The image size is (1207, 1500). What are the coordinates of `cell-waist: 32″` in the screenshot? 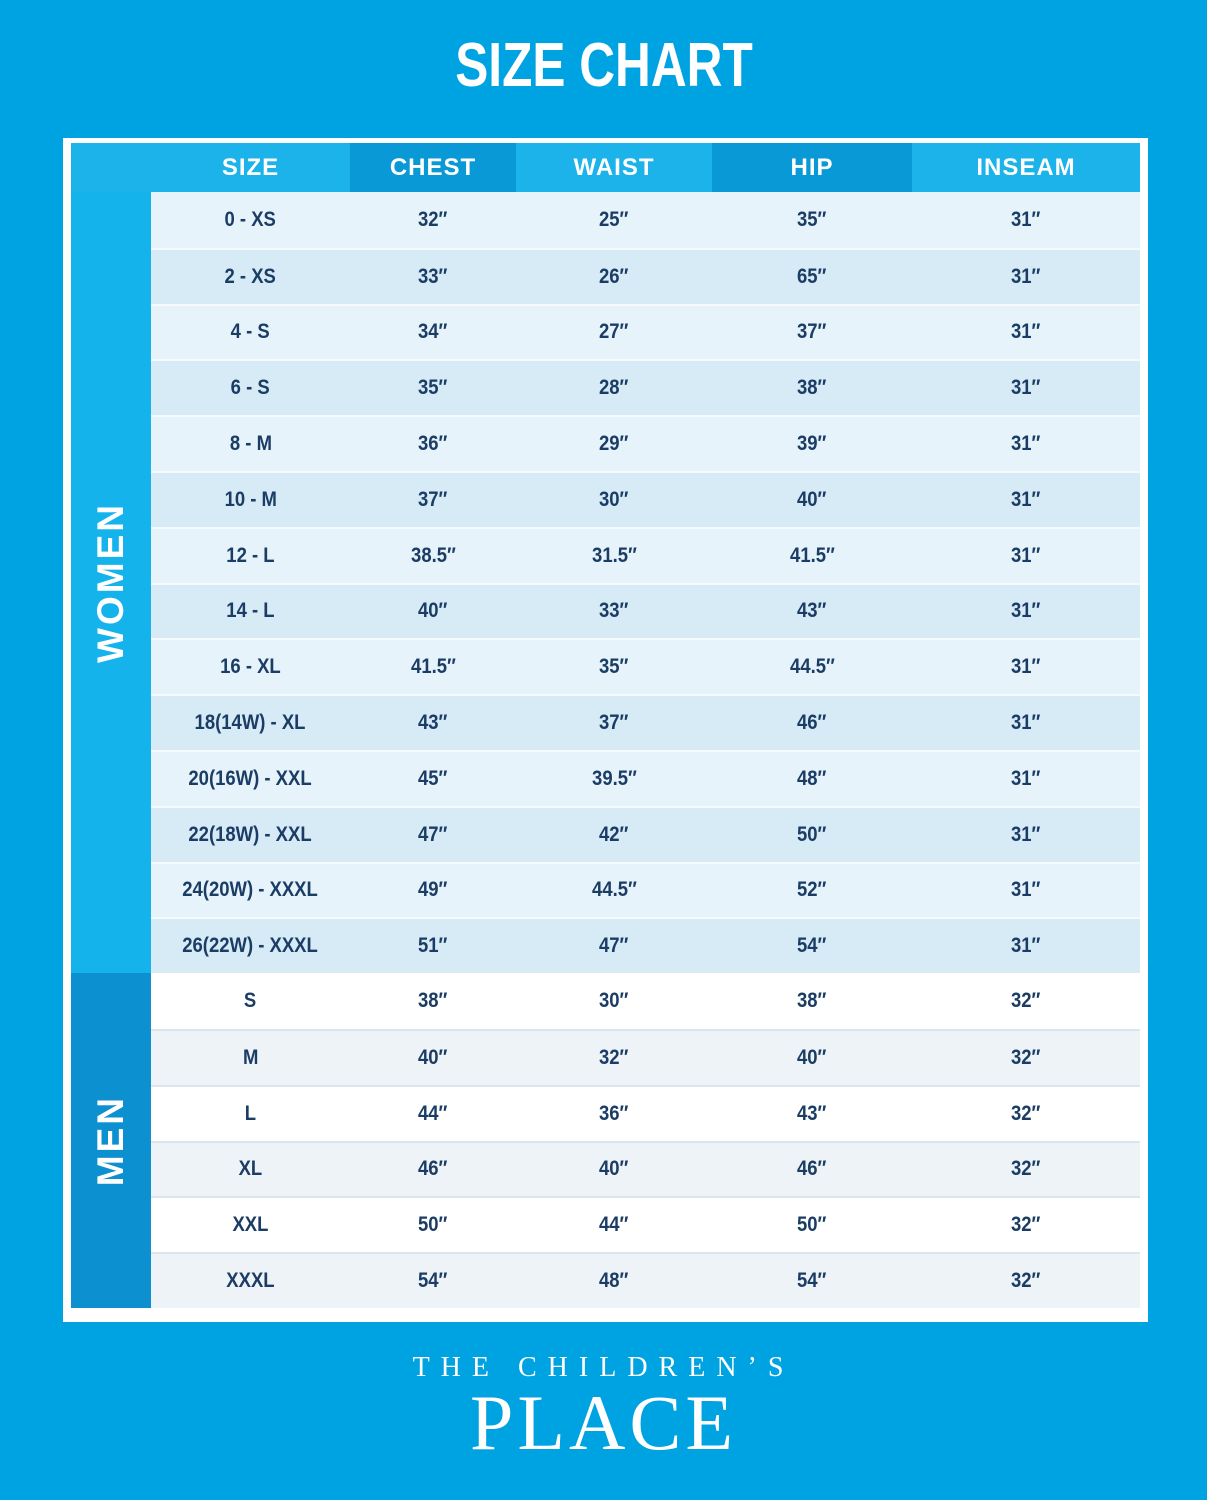 It's located at (614, 1056).